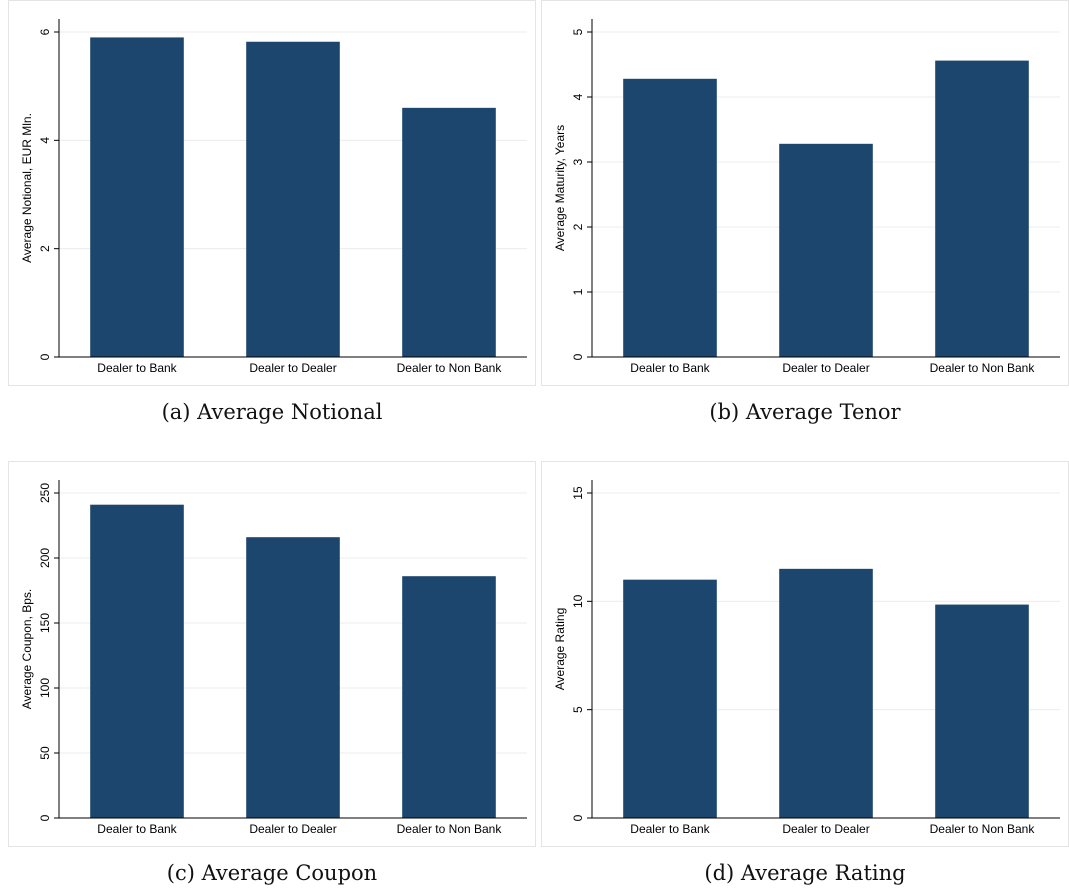  I want to click on y-tick-label: 1, so click(578, 291).